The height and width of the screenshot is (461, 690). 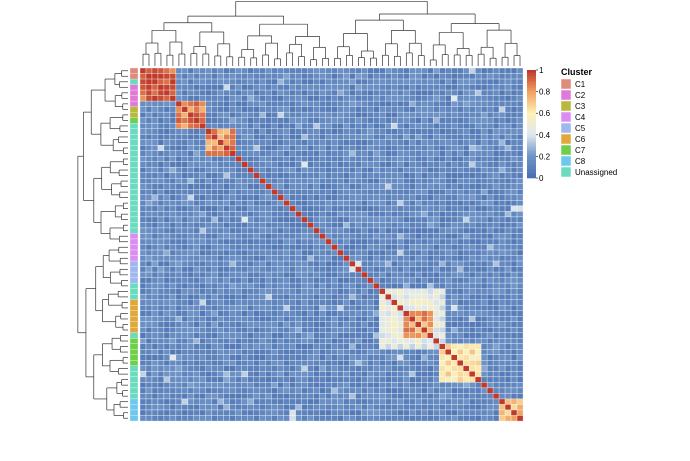 I want to click on annotation-cell, so click(x=134, y=412).